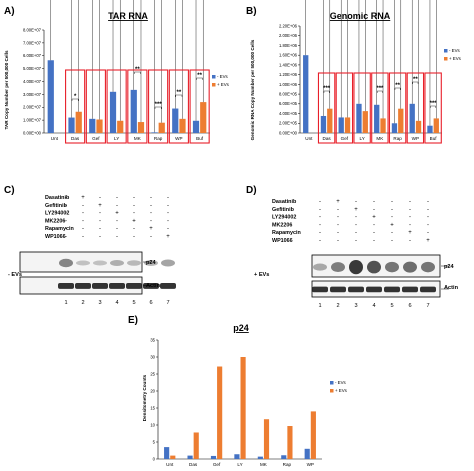  I want to click on lane-number: 2, so click(337, 306).